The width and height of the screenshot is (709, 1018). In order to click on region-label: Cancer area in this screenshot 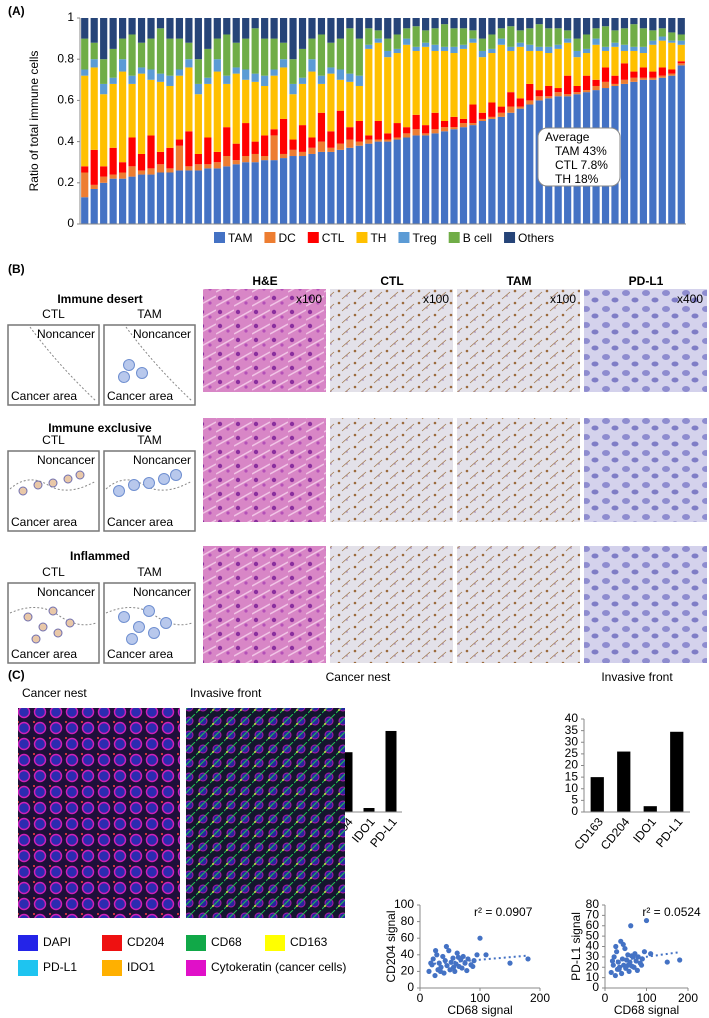, I will do `click(44, 396)`.